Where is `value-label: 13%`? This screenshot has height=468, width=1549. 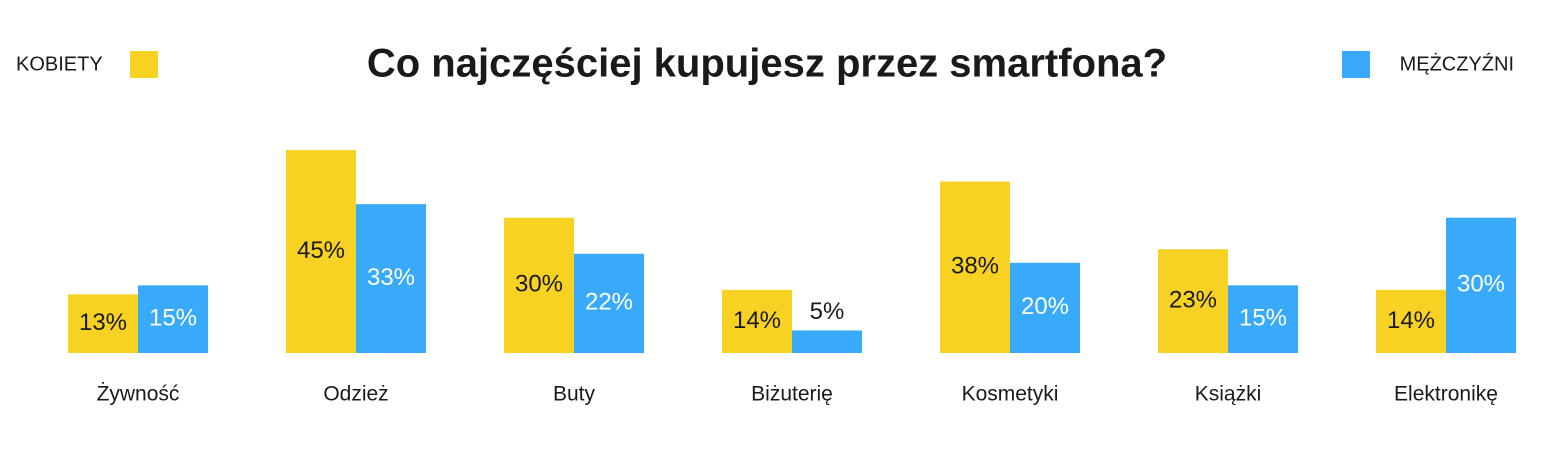 value-label: 13% is located at coordinates (103, 322).